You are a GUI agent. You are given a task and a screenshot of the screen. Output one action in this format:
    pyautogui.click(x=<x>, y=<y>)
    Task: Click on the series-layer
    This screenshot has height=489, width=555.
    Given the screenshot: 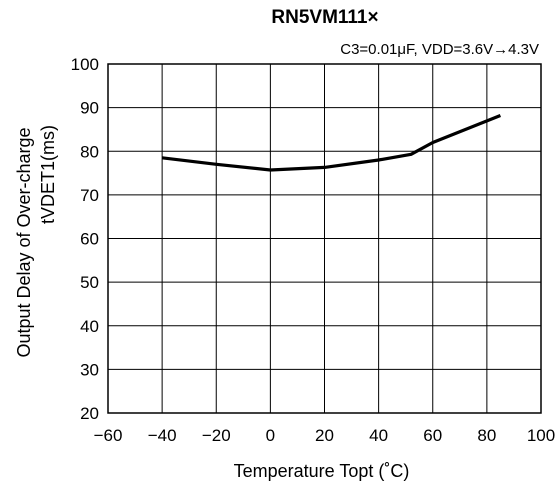 What is the action you would take?
    pyautogui.click(x=331, y=143)
    